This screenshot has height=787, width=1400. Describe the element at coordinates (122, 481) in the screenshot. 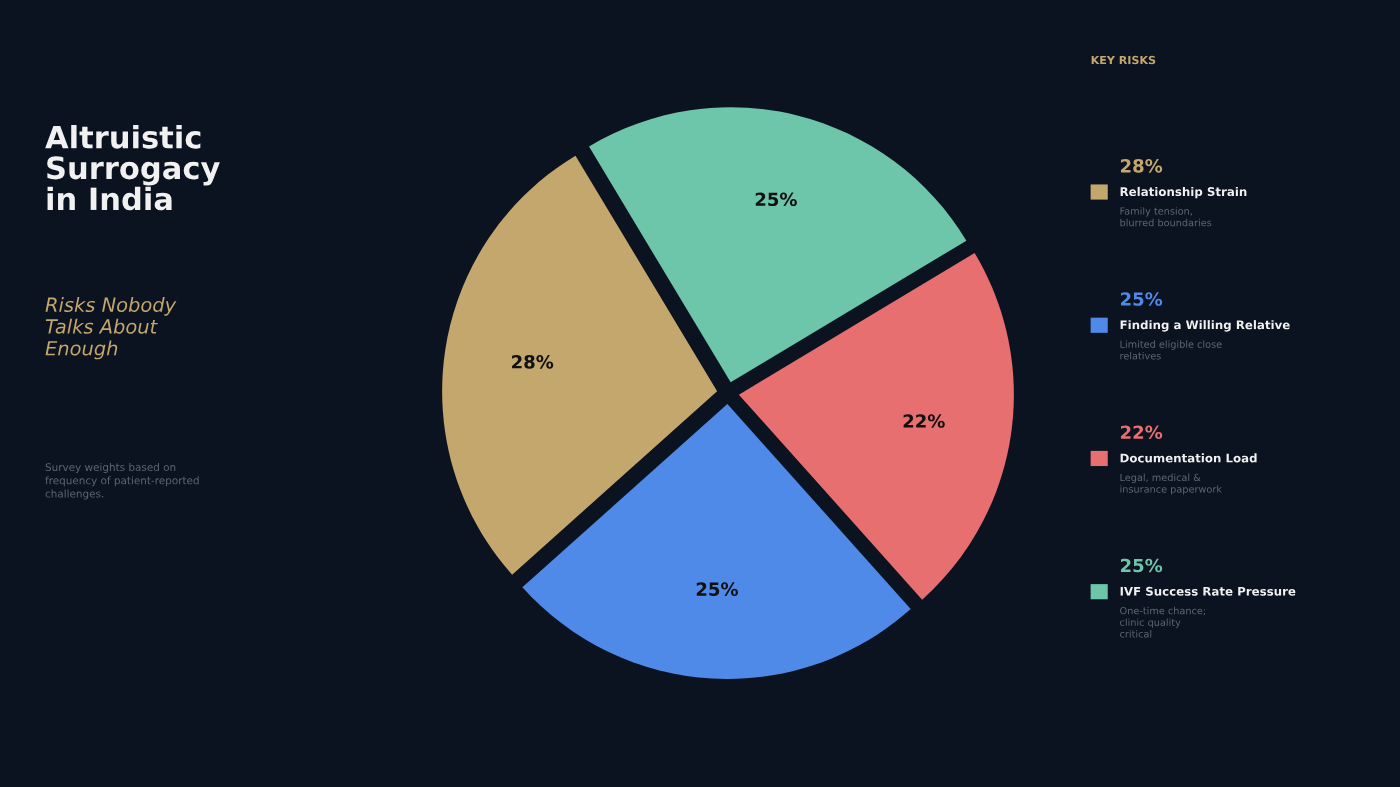

I see `text: Survey weights based on frequency of patient-reported challenges.` at that location.